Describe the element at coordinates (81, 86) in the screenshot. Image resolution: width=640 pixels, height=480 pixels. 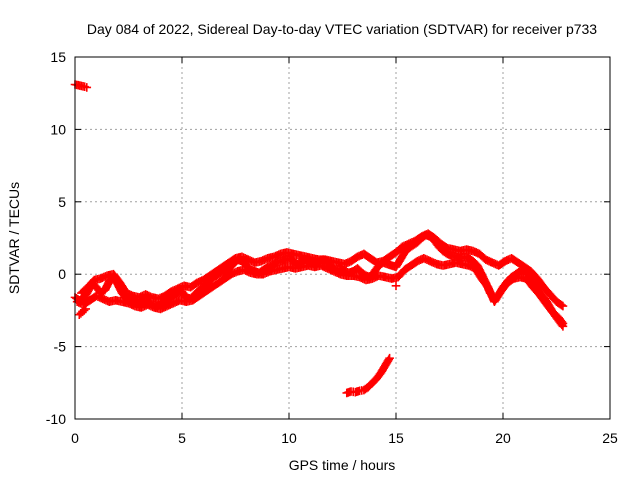
I see `series-early-cluster` at that location.